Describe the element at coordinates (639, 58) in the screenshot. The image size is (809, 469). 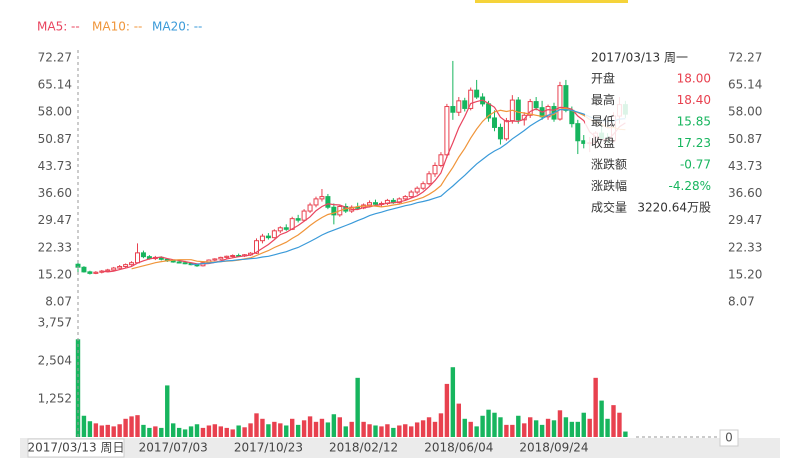
I see `info-date: 2017/03/13 周一` at that location.